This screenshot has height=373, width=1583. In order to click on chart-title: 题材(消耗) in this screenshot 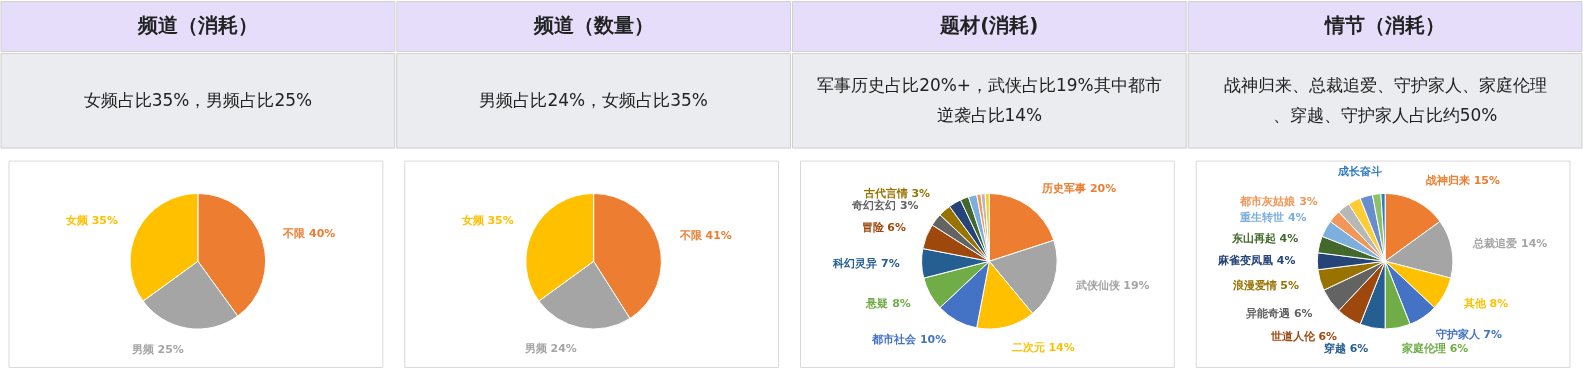, I will do `click(989, 26)`.